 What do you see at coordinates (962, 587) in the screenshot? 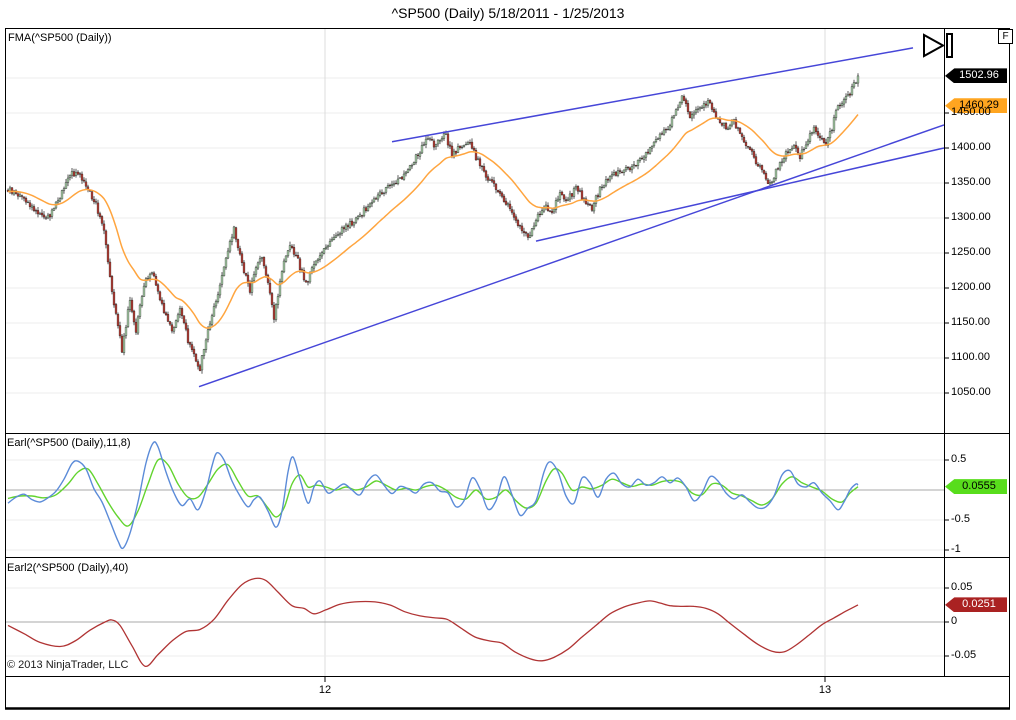
I see `price-tick-label-earl2: 0.05` at bounding box center [962, 587].